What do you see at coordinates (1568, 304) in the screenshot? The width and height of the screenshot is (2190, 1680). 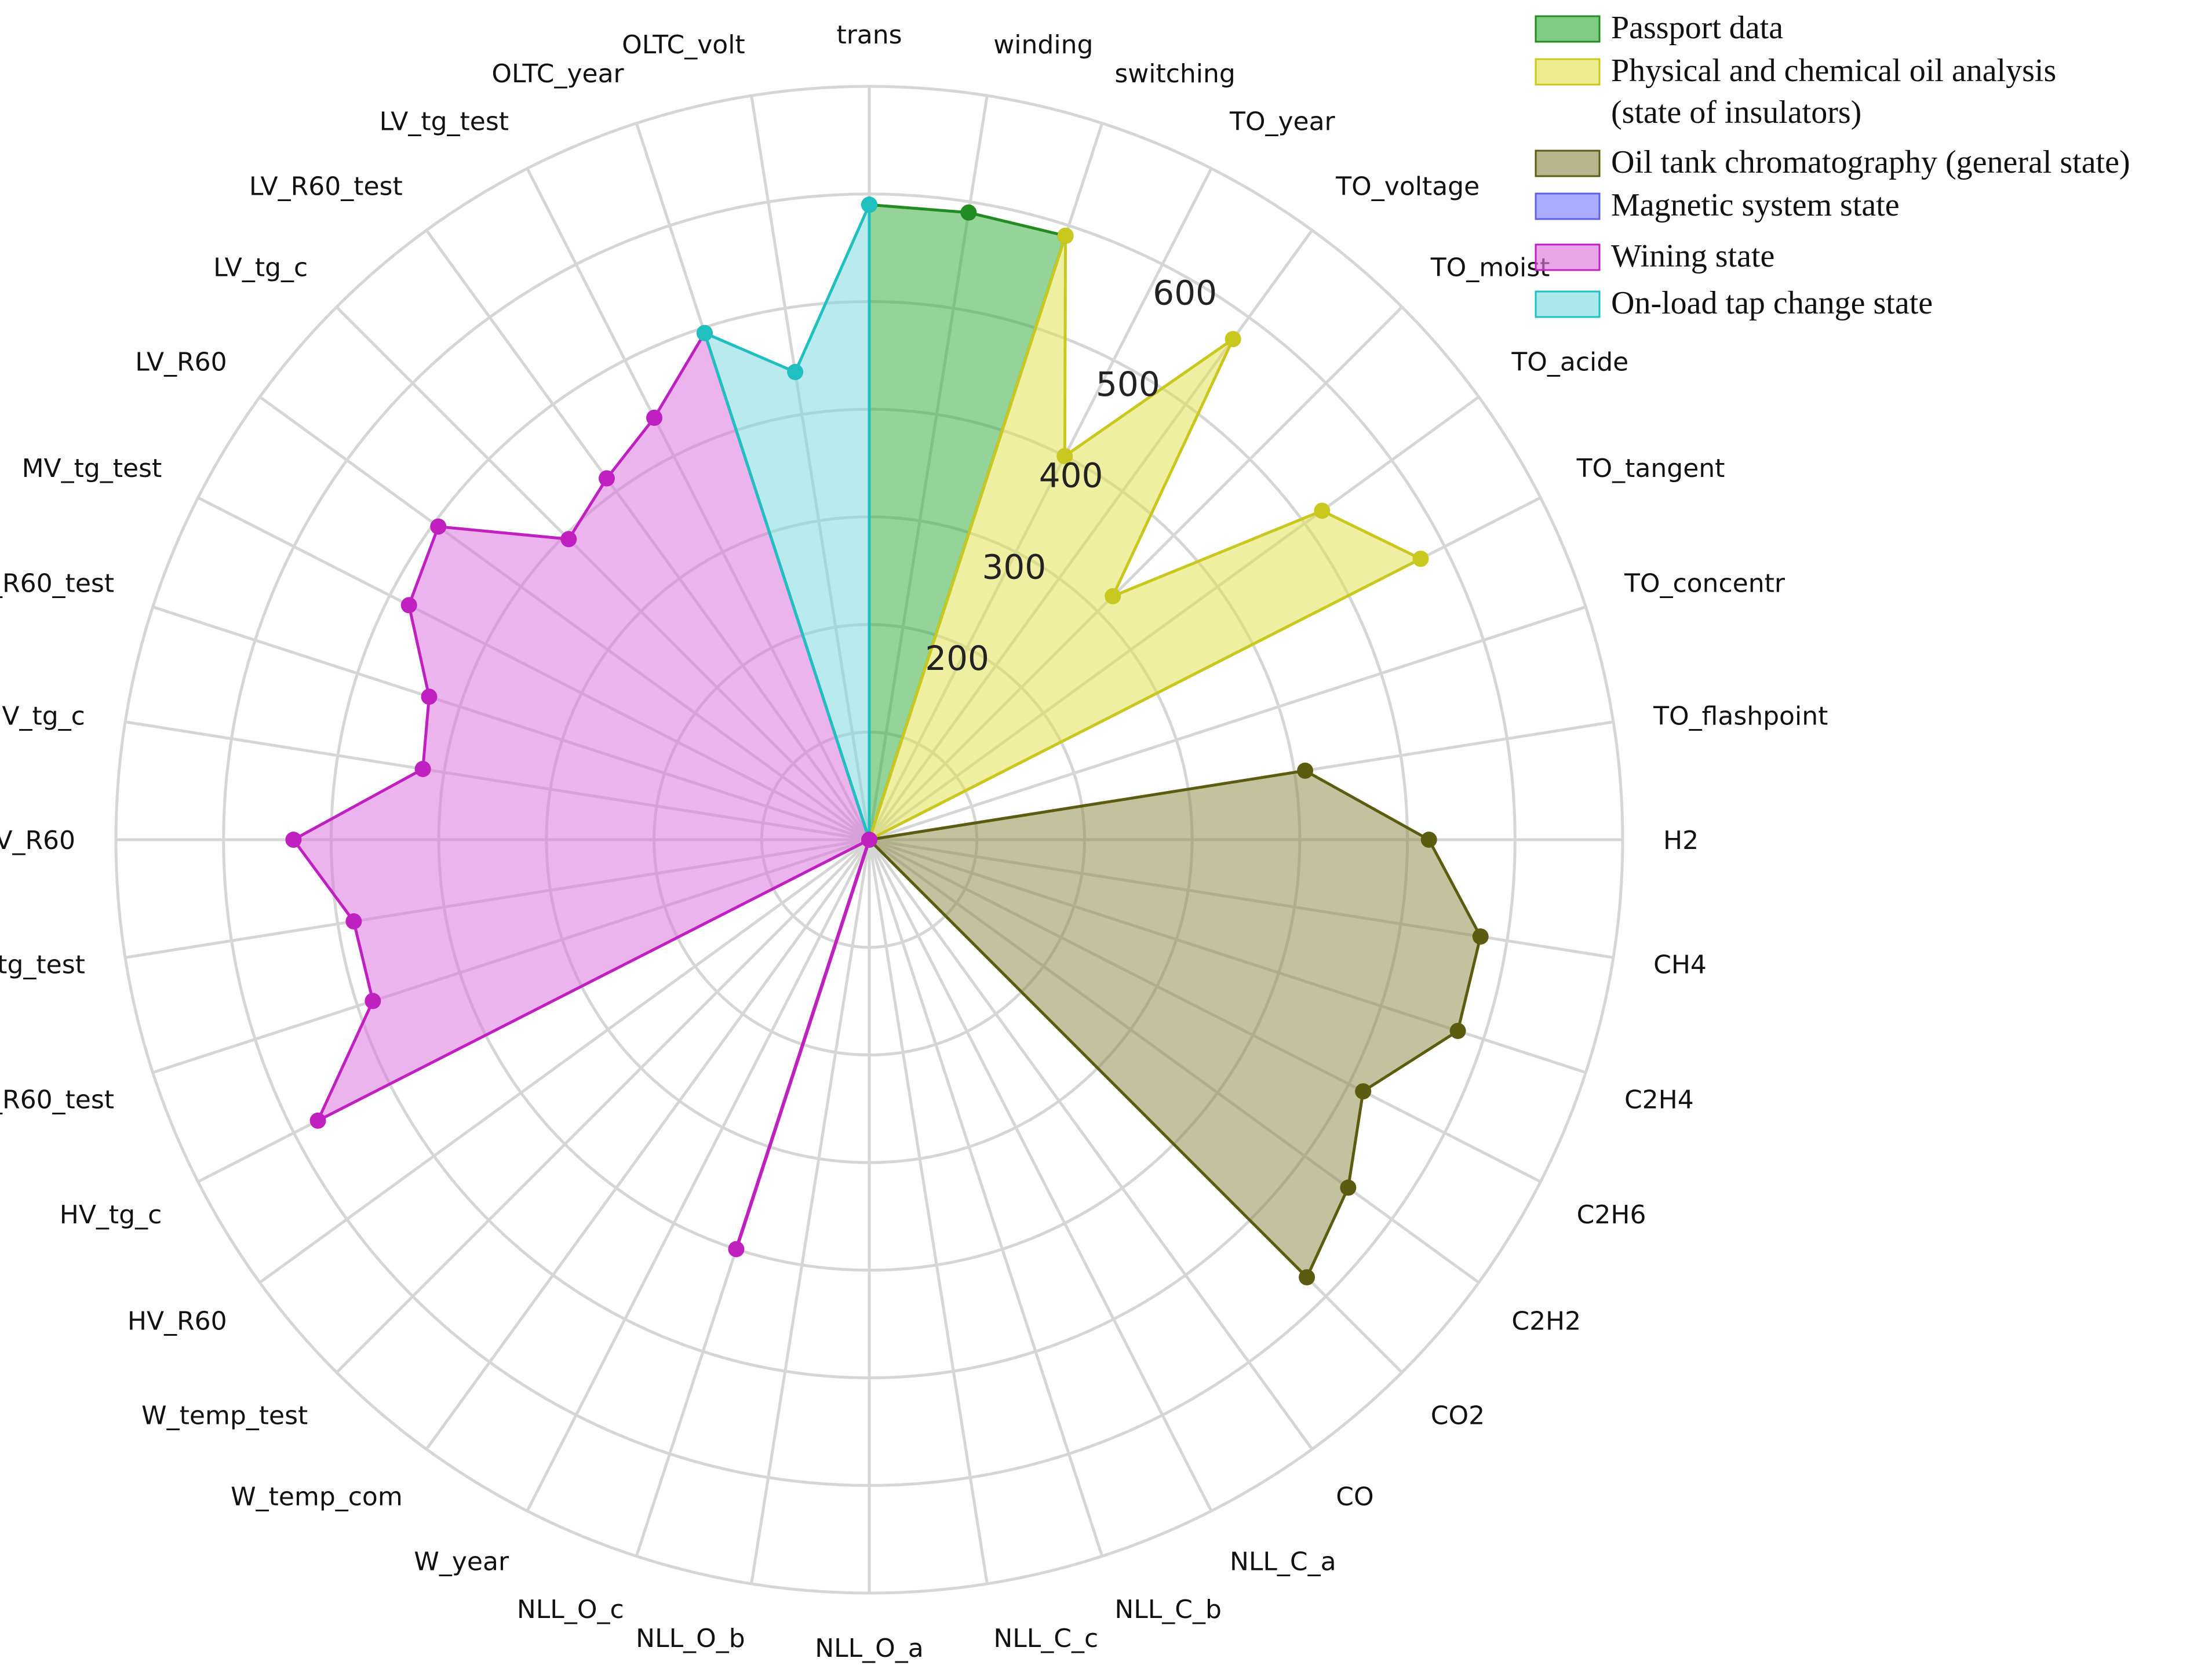 I see `legend-swatch-on-load-tap-change-state` at bounding box center [1568, 304].